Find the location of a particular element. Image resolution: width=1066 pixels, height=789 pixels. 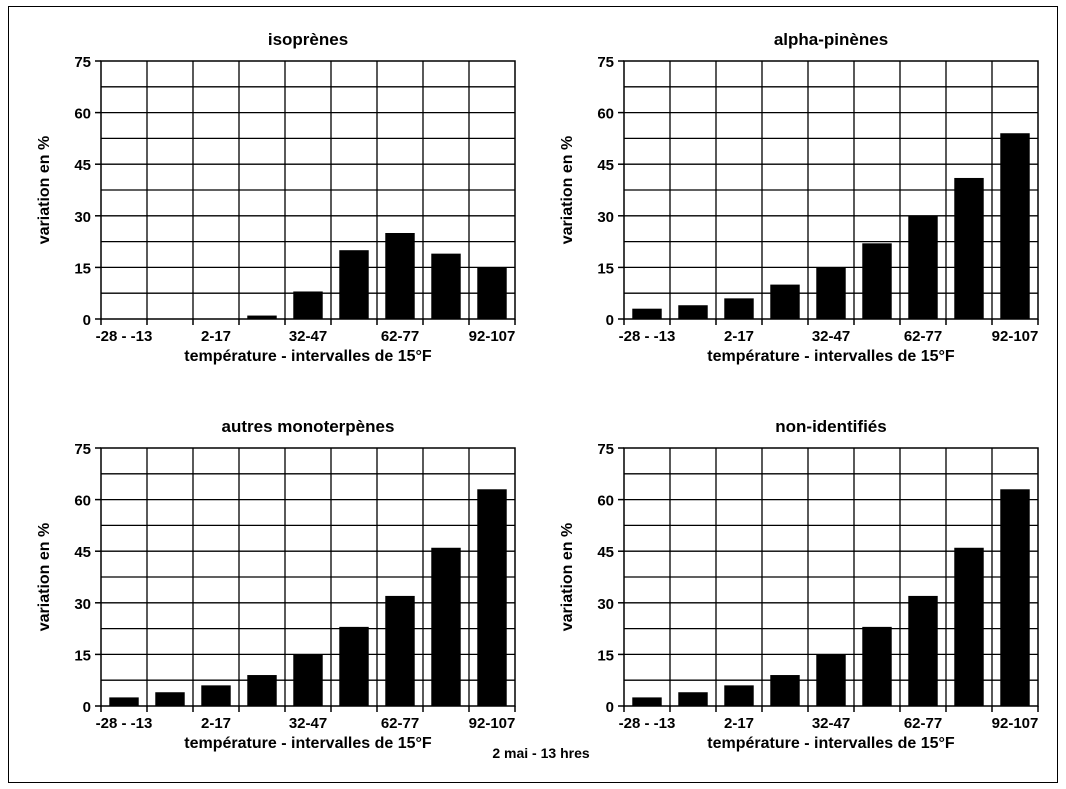

chart-title: isoprènes is located at coordinates (308, 39).